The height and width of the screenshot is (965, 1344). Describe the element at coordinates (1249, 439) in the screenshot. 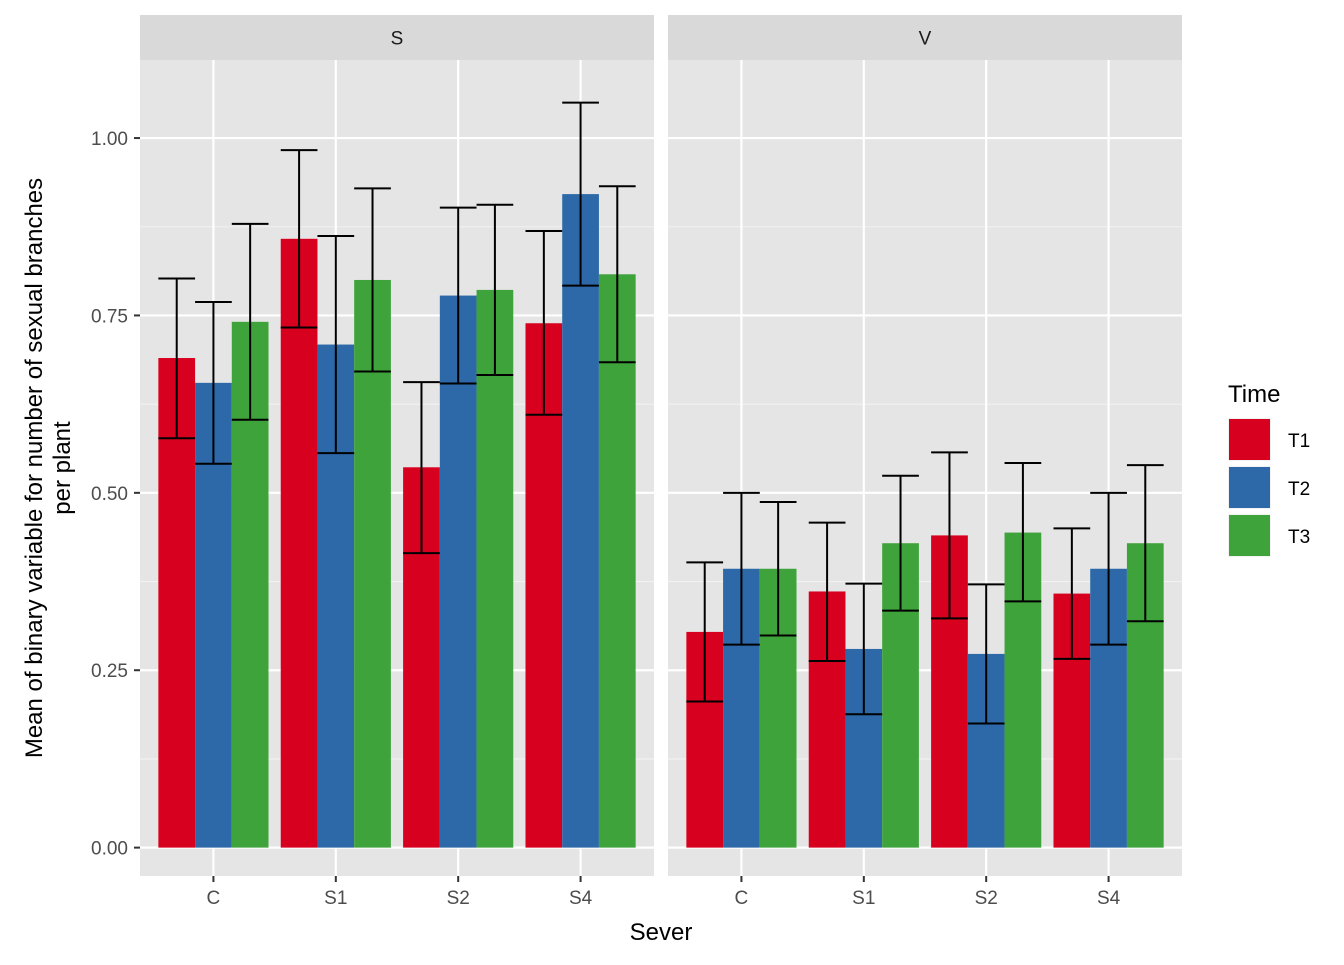

I see `legend-swatch-T1` at that location.